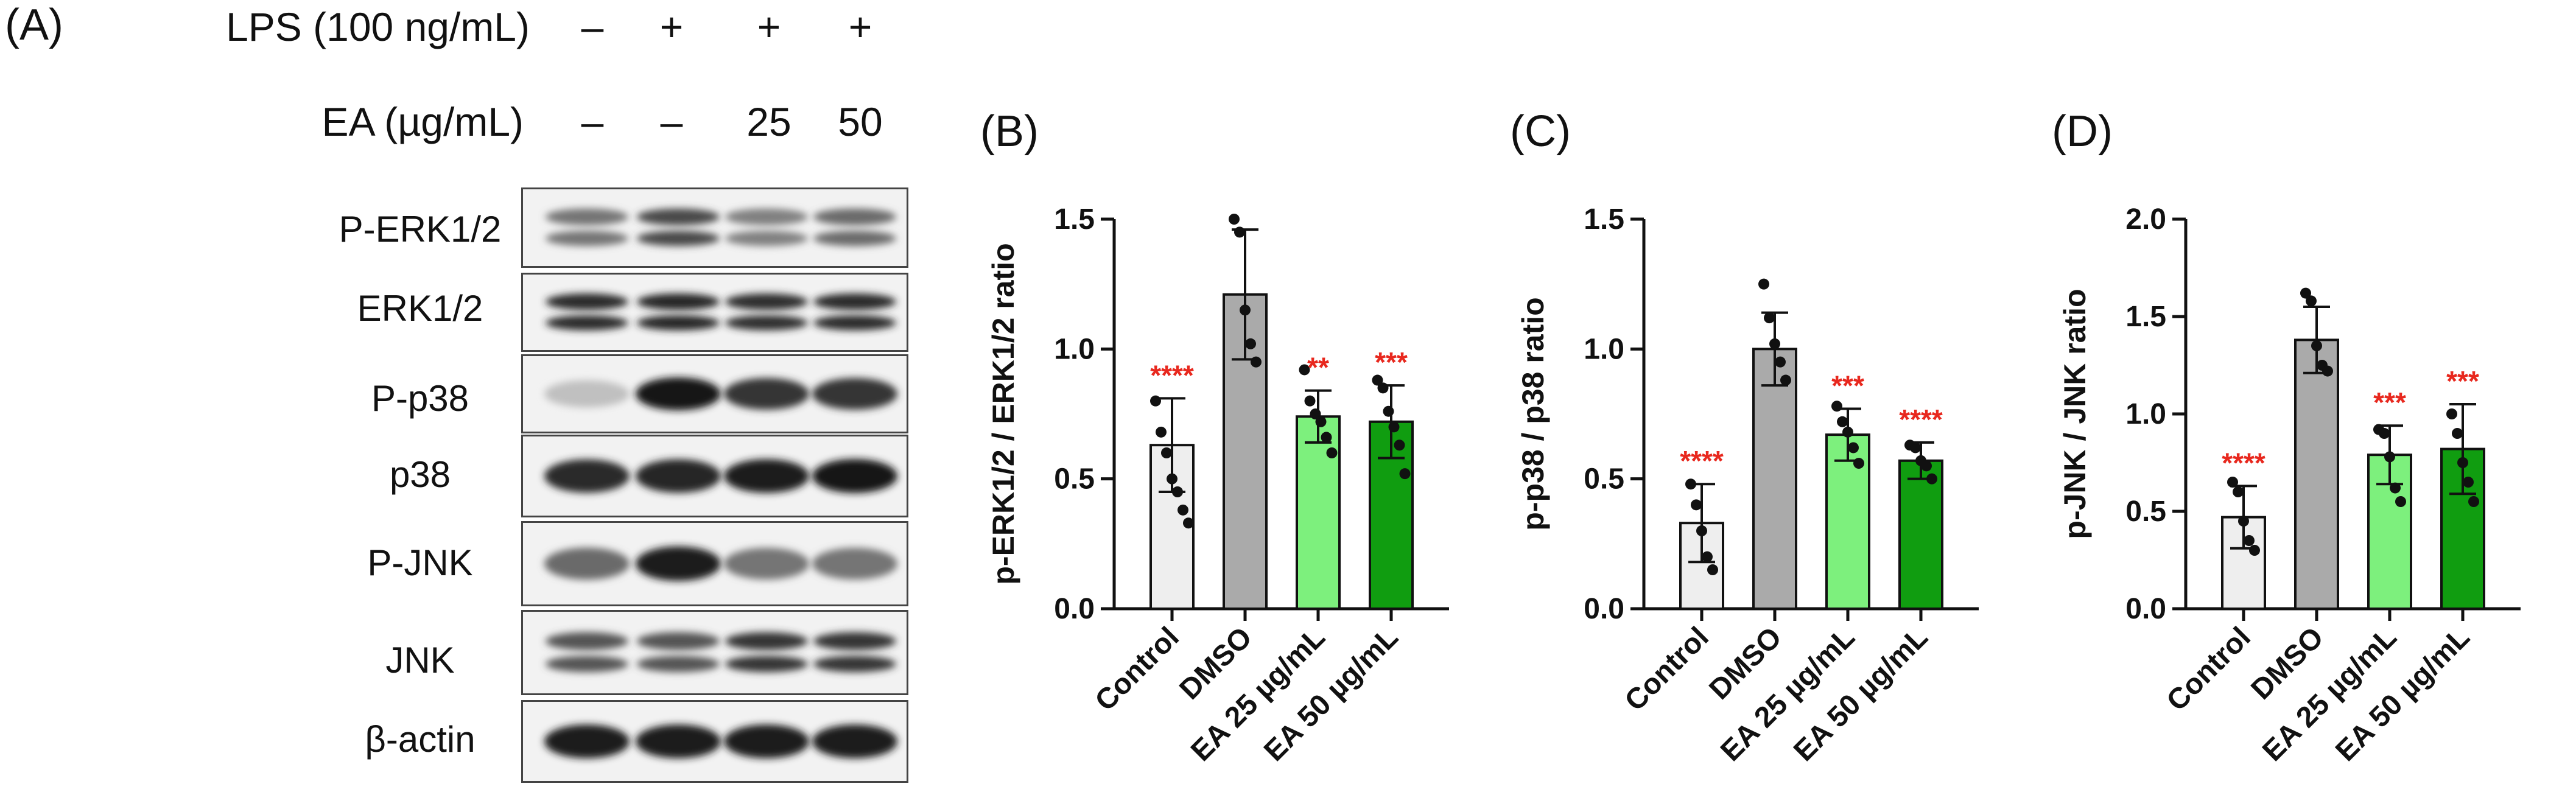  I want to click on blot-beta-actin, so click(714, 741).